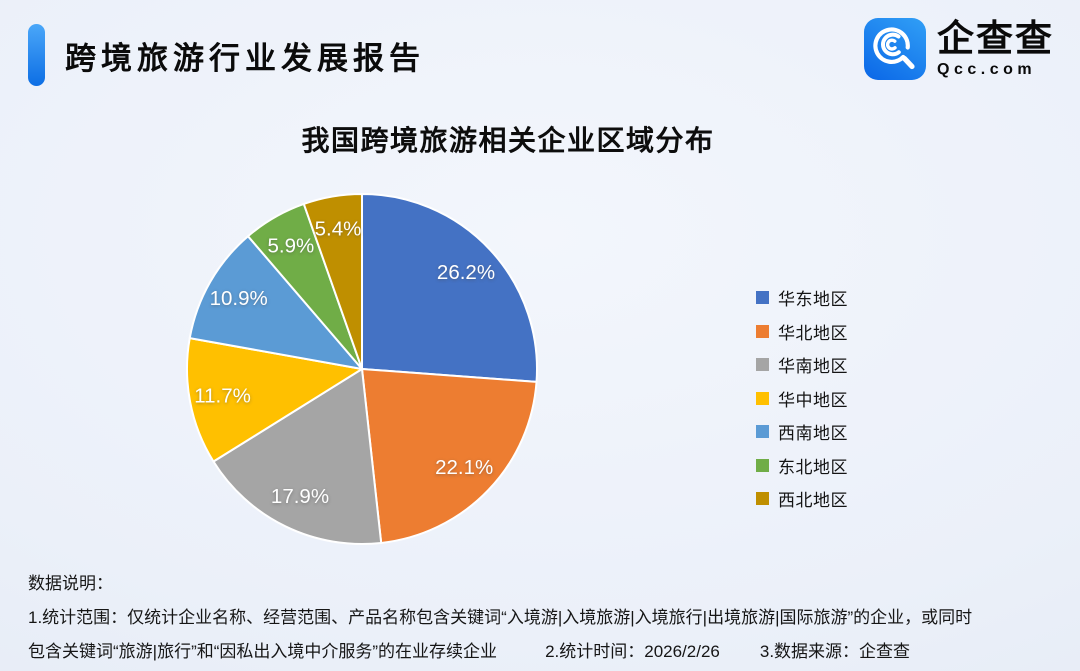  I want to click on legend-item-huabei: 华北地区, so click(802, 332).